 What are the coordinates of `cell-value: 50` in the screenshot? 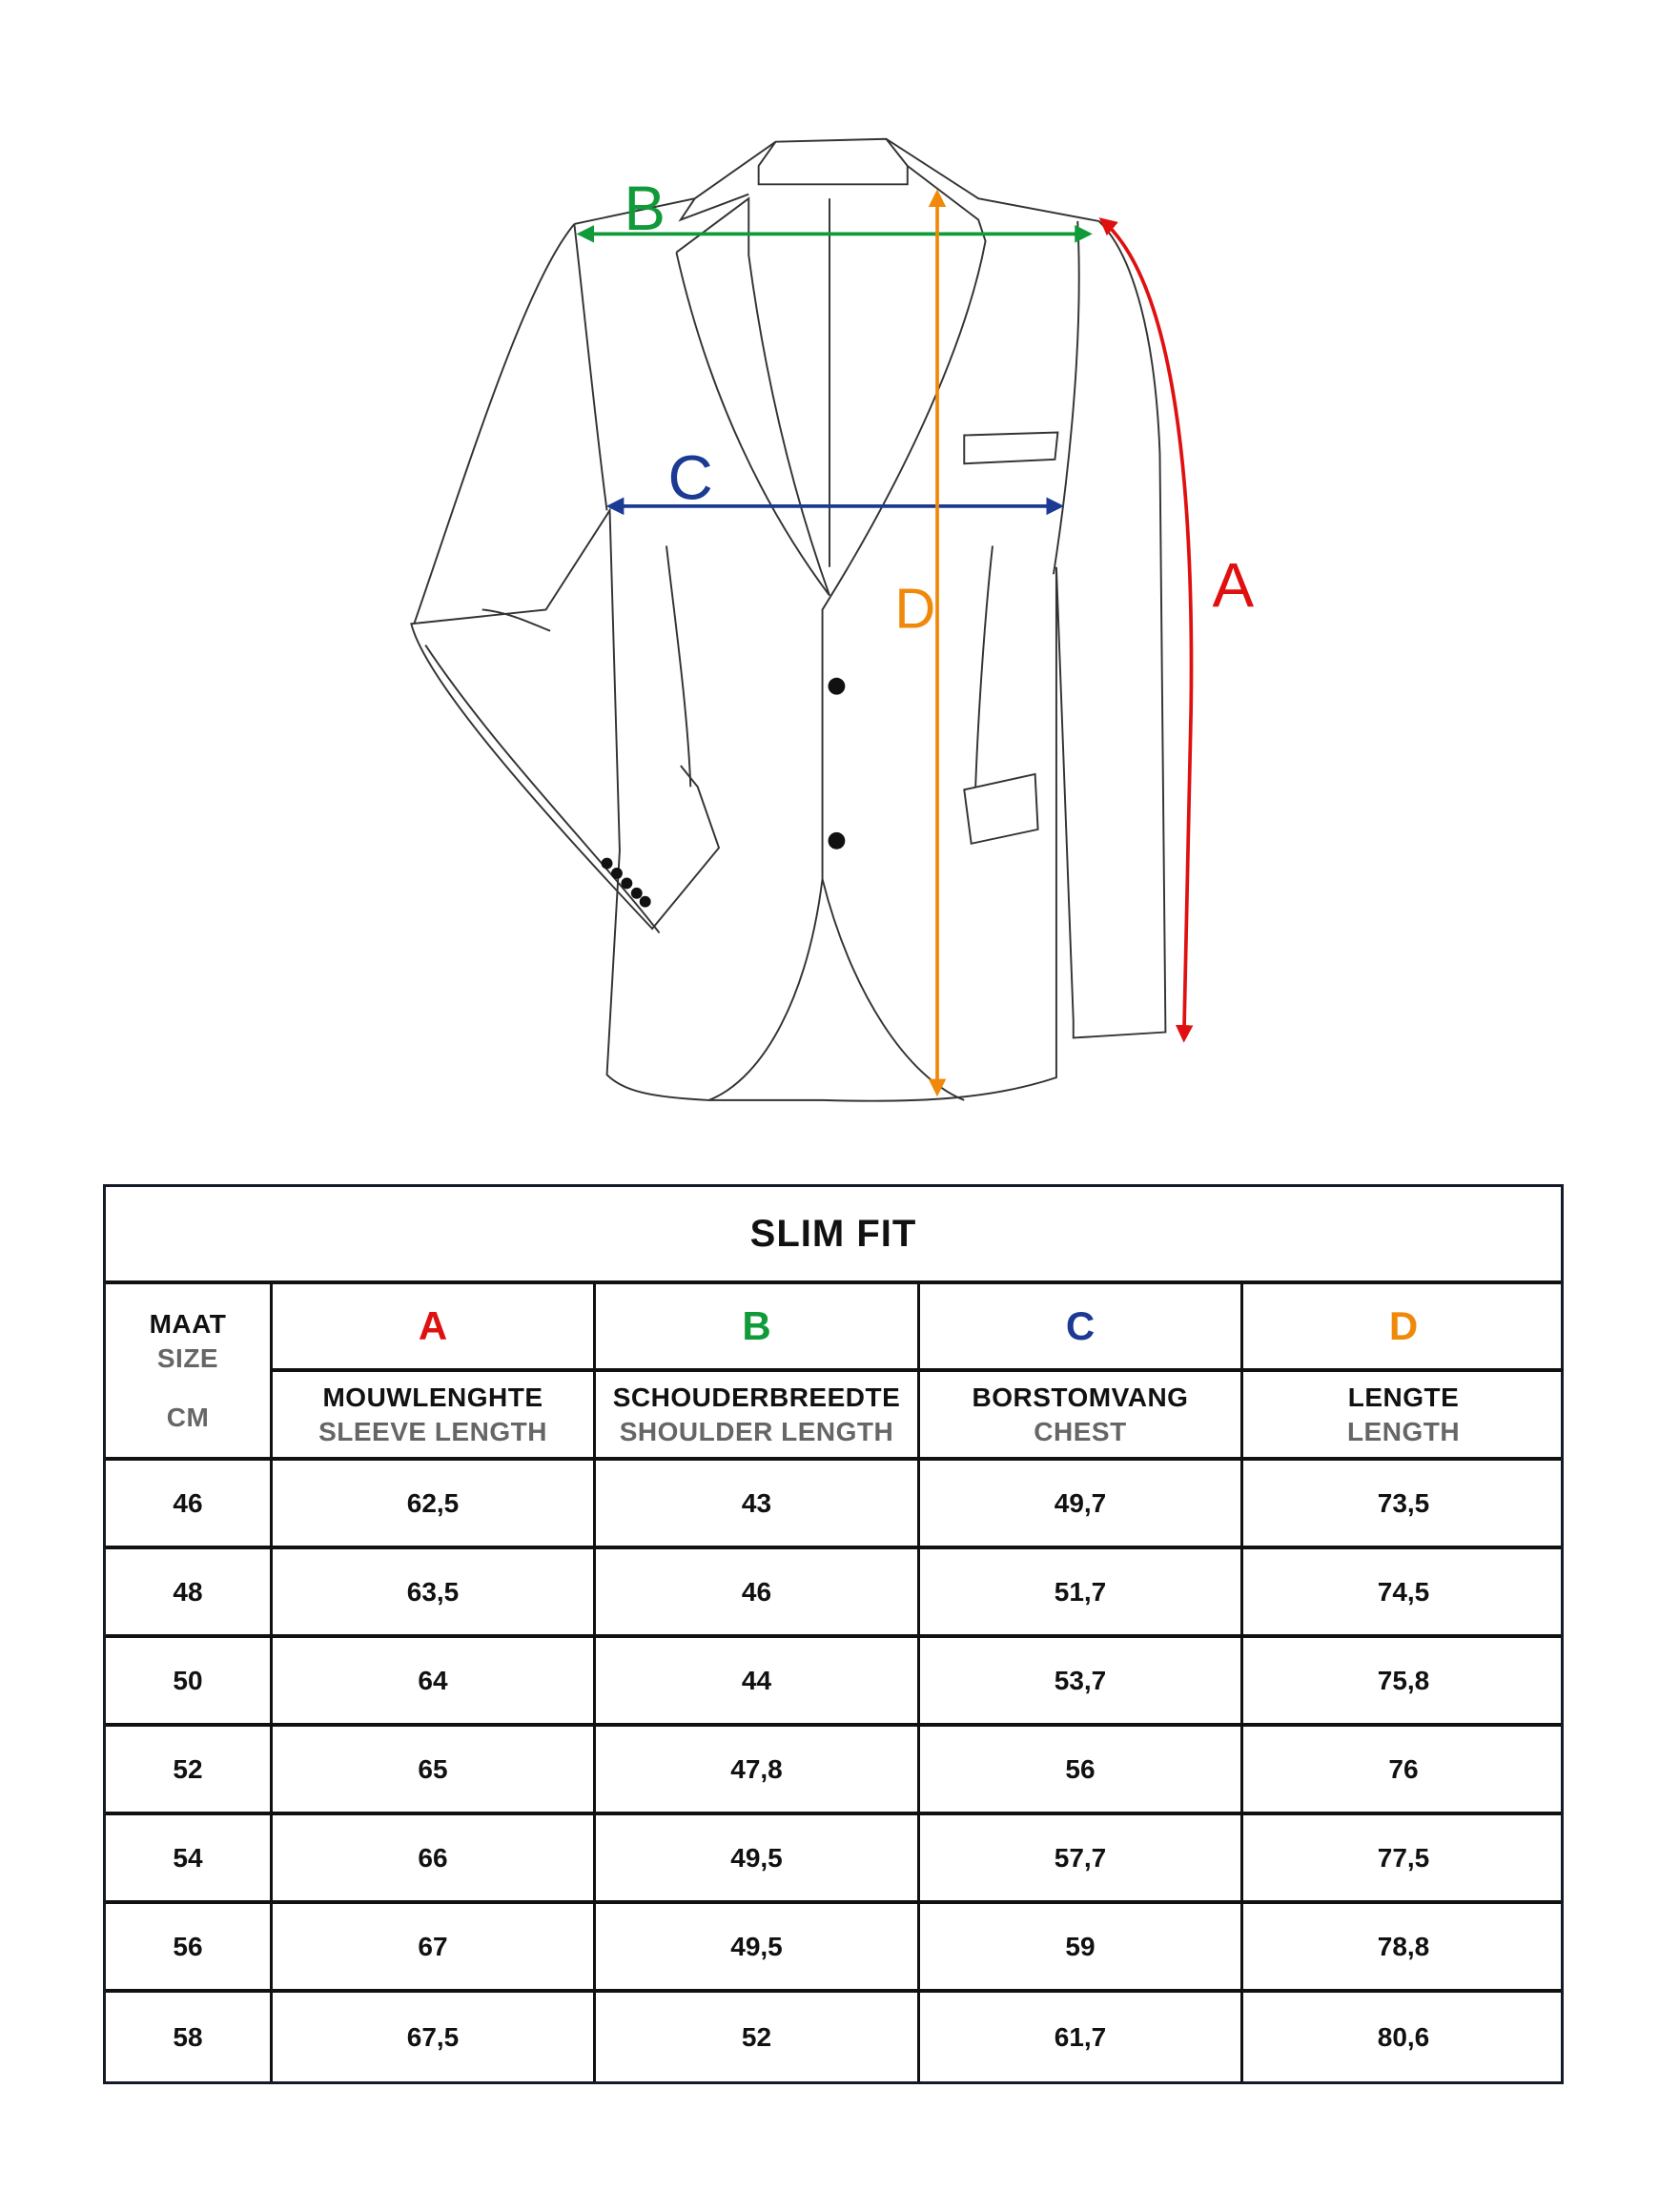 It's located at (188, 1680).